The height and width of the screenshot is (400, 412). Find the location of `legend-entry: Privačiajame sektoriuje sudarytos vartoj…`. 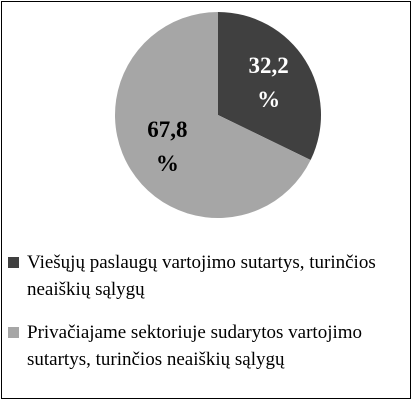

legend-entry: Privačiajame sektoriuje sudarytos vartoj… is located at coordinates (208, 346).